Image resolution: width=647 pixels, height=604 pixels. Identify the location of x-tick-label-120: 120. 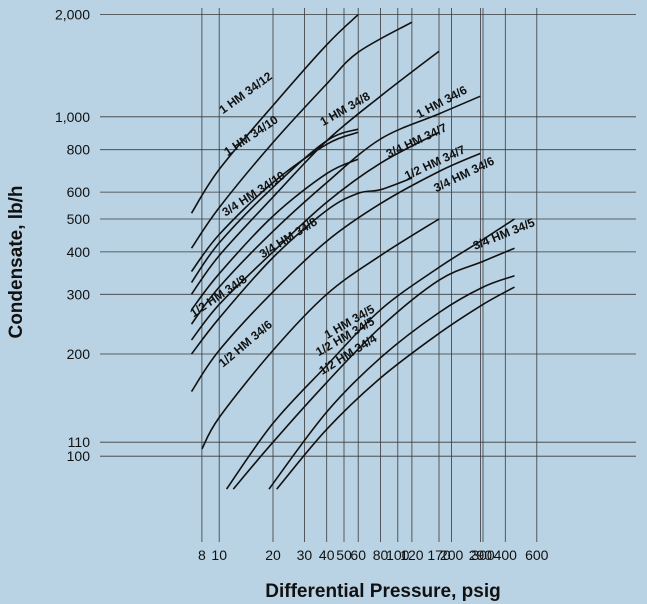
(412, 555).